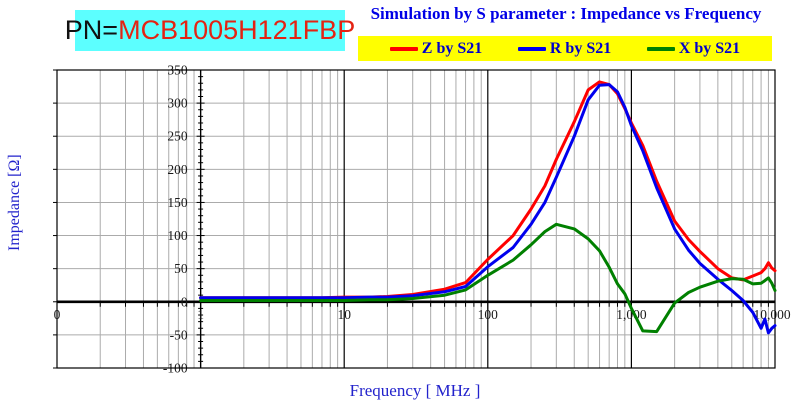 The width and height of the screenshot is (795, 405). What do you see at coordinates (403, 48) in the screenshot?
I see `legend-line-z-icon` at bounding box center [403, 48].